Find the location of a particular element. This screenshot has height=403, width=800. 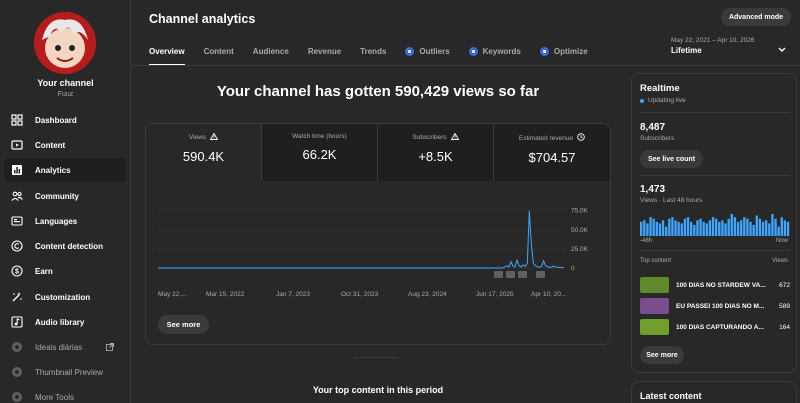

video-views: 589 is located at coordinates (784, 306).